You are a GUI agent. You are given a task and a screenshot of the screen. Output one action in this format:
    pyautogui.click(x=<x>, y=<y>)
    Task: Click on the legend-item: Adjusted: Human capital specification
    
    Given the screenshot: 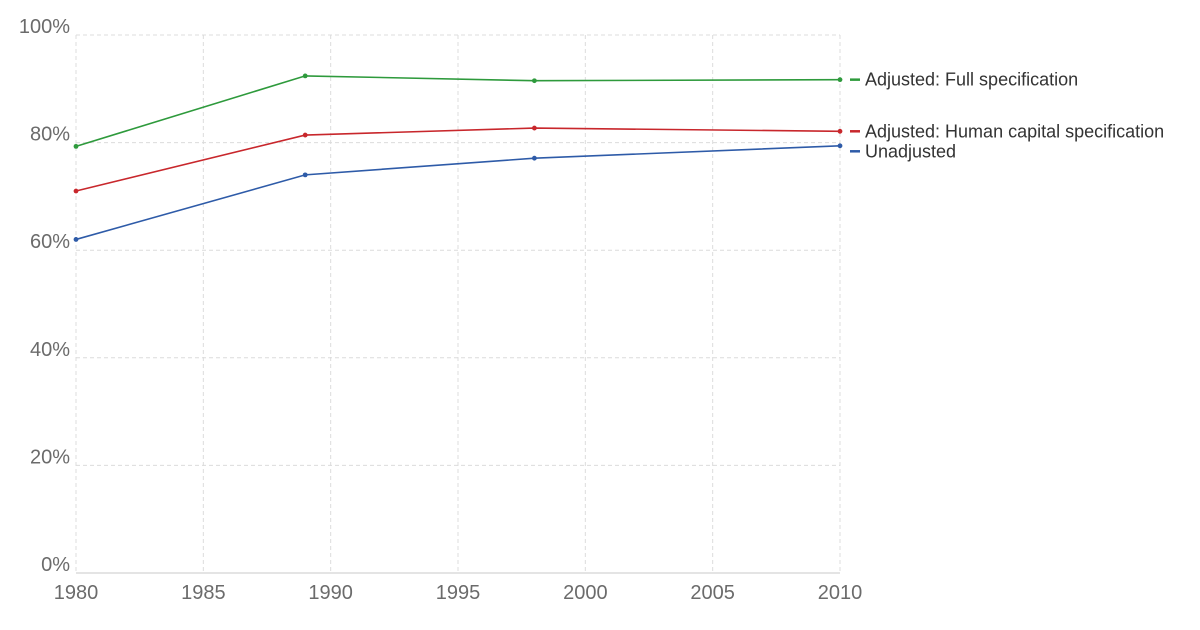 What is the action you would take?
    pyautogui.click(x=1007, y=131)
    